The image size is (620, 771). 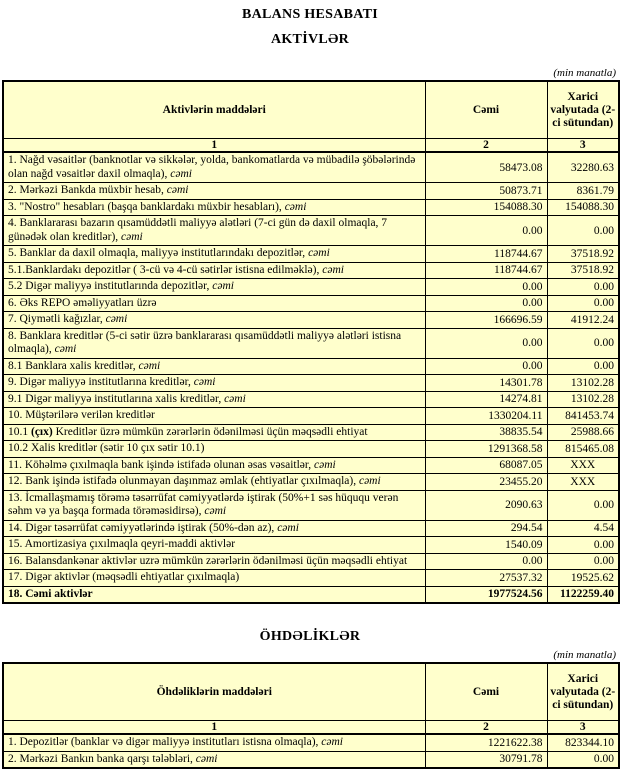 What do you see at coordinates (214, 191) in the screenshot?
I see `item-label-cell: 2. Mərkəzi Bankda müxbir hesab, cəmi` at bounding box center [214, 191].